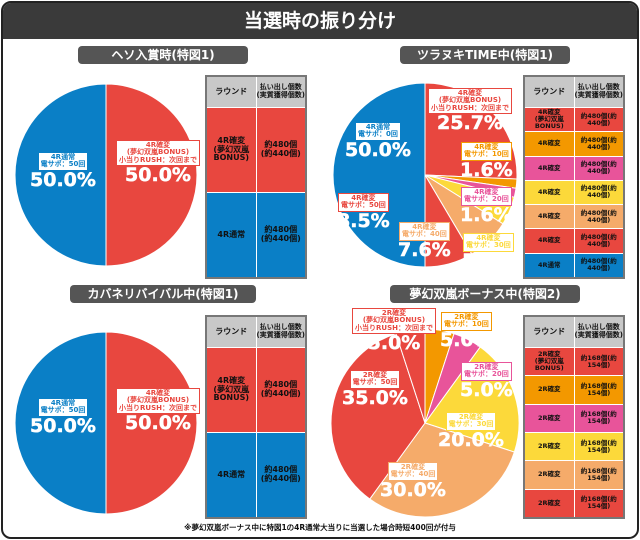 Image resolution: width=640 pixels, height=540 pixels. What do you see at coordinates (471, 439) in the screenshot?
I see `slice-percent: 20.0%` at bounding box center [471, 439].